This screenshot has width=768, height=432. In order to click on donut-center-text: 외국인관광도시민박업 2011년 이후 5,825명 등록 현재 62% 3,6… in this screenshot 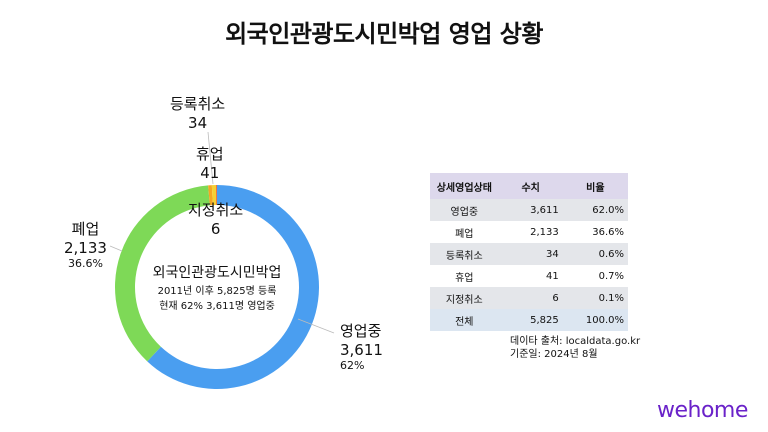, I will do `click(217, 288)`.